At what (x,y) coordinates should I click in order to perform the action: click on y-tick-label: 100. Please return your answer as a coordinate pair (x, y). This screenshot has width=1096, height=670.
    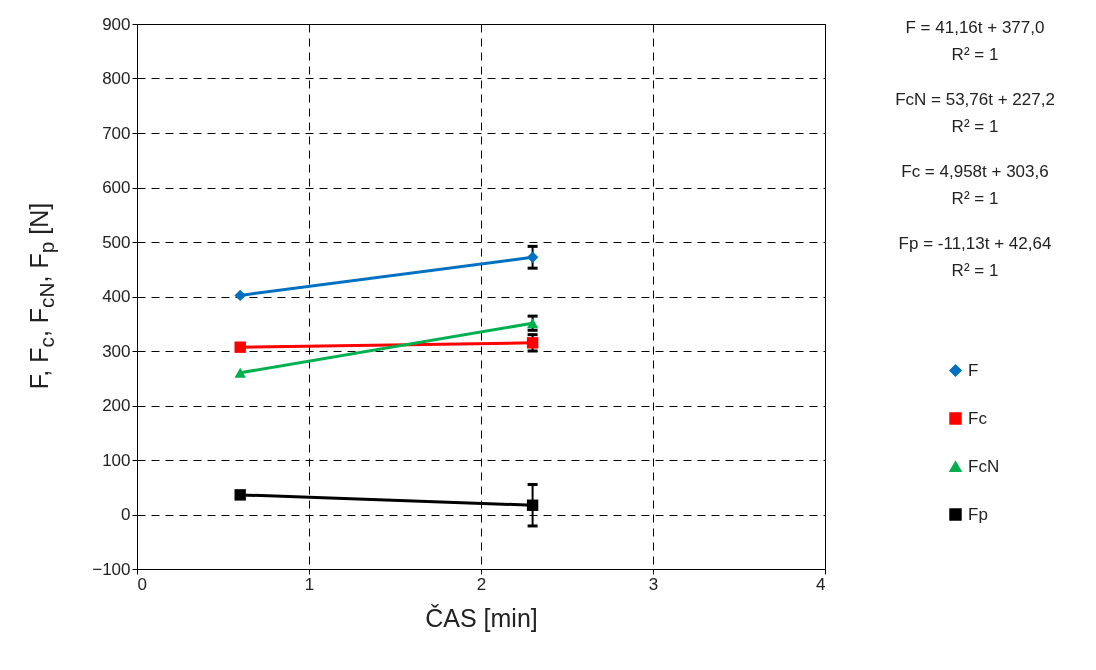
    Looking at the image, I should click on (116, 460).